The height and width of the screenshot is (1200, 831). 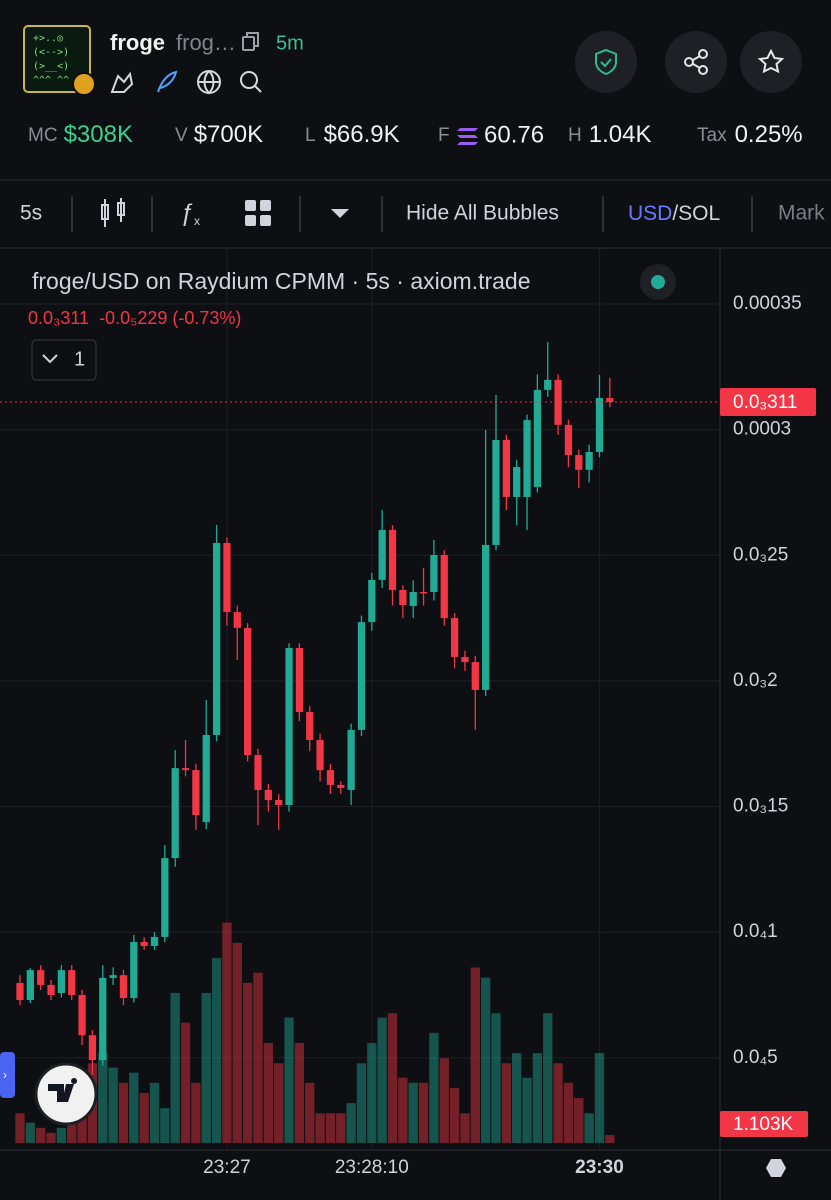 What do you see at coordinates (760, 806) in the screenshot?
I see `y-tick-label: 0.0₃15` at bounding box center [760, 806].